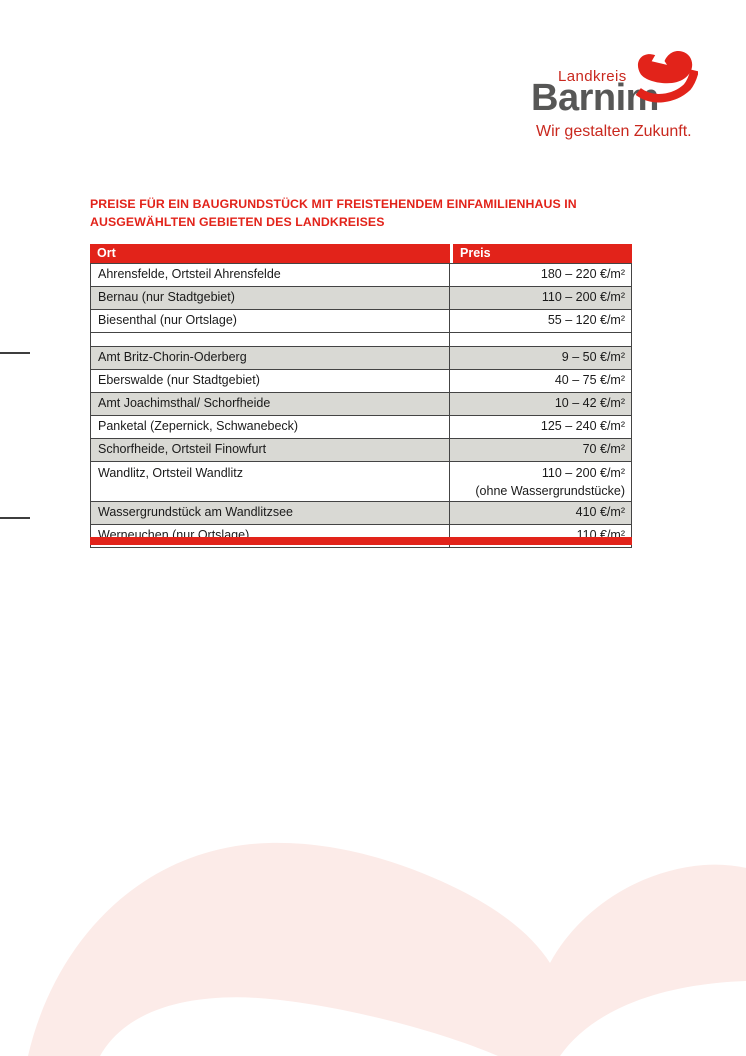  I want to click on preis-value: 180 – 220 €/m², so click(582, 274).